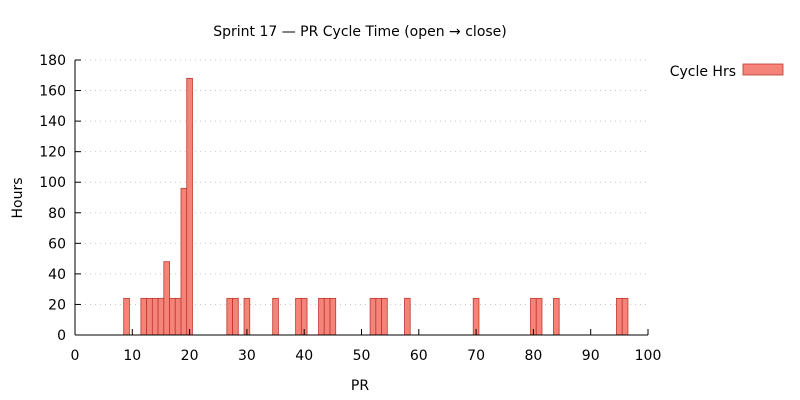 This screenshot has height=400, width=800. What do you see at coordinates (360, 386) in the screenshot?
I see `x-axis-label: PR` at bounding box center [360, 386].